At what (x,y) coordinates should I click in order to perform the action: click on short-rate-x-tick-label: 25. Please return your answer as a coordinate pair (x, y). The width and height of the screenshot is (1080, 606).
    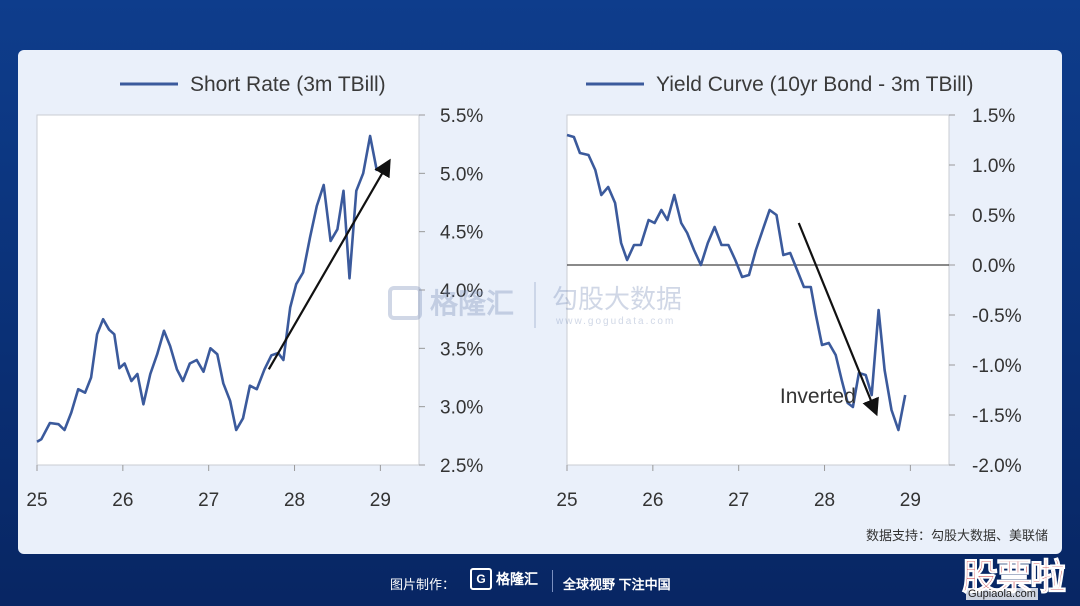
    Looking at the image, I should click on (36, 500).